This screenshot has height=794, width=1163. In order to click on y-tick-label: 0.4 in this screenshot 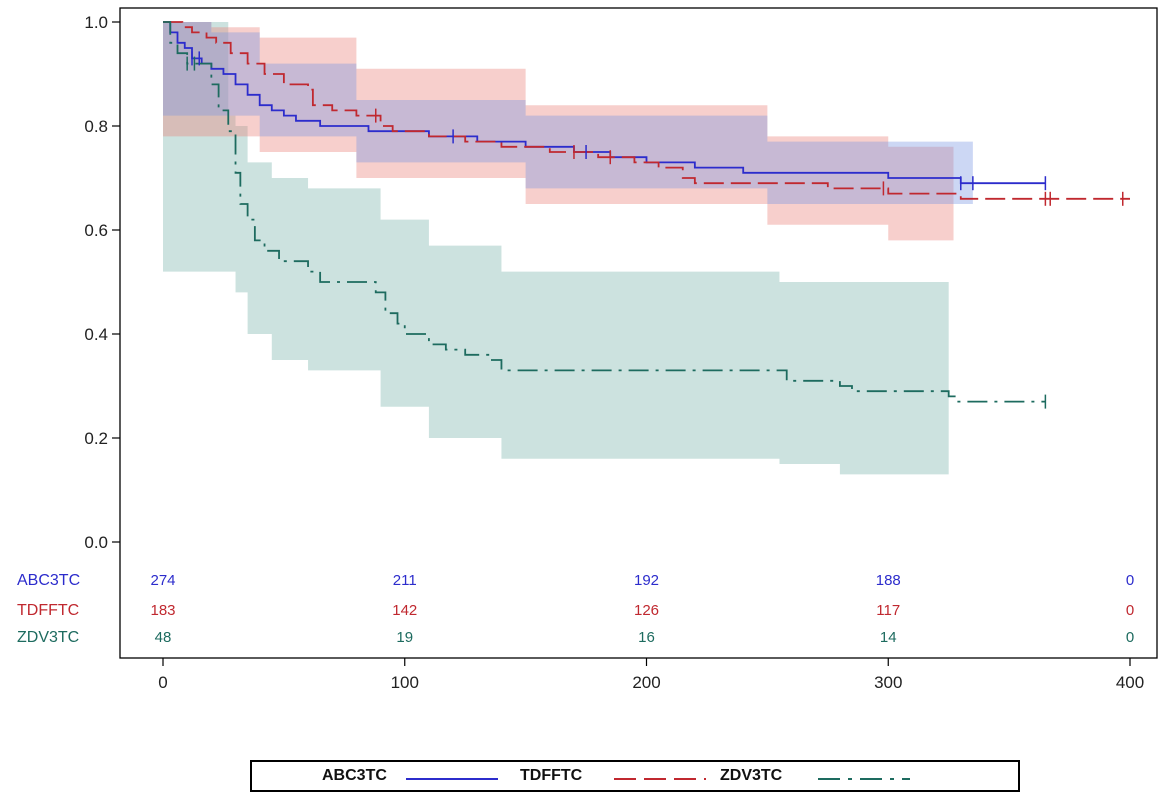, I will do `click(96, 334)`.